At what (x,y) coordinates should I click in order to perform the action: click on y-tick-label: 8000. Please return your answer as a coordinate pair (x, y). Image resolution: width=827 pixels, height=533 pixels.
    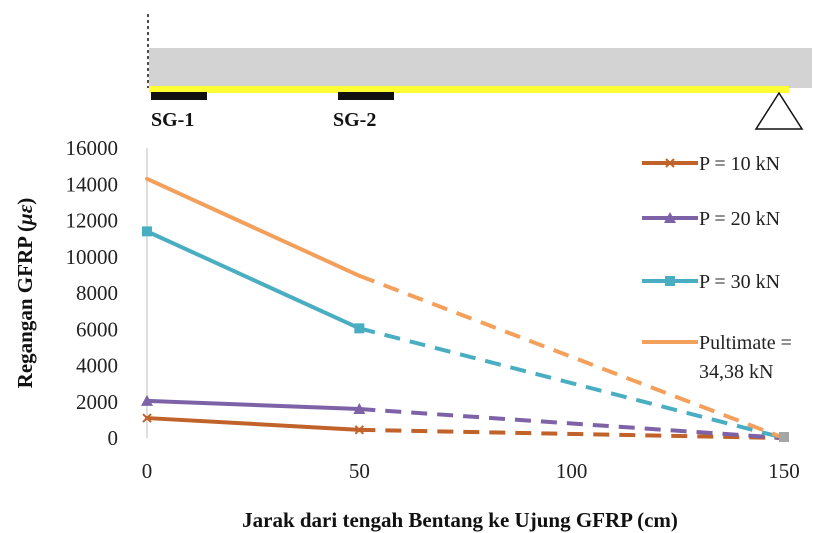
    Looking at the image, I should click on (97, 293).